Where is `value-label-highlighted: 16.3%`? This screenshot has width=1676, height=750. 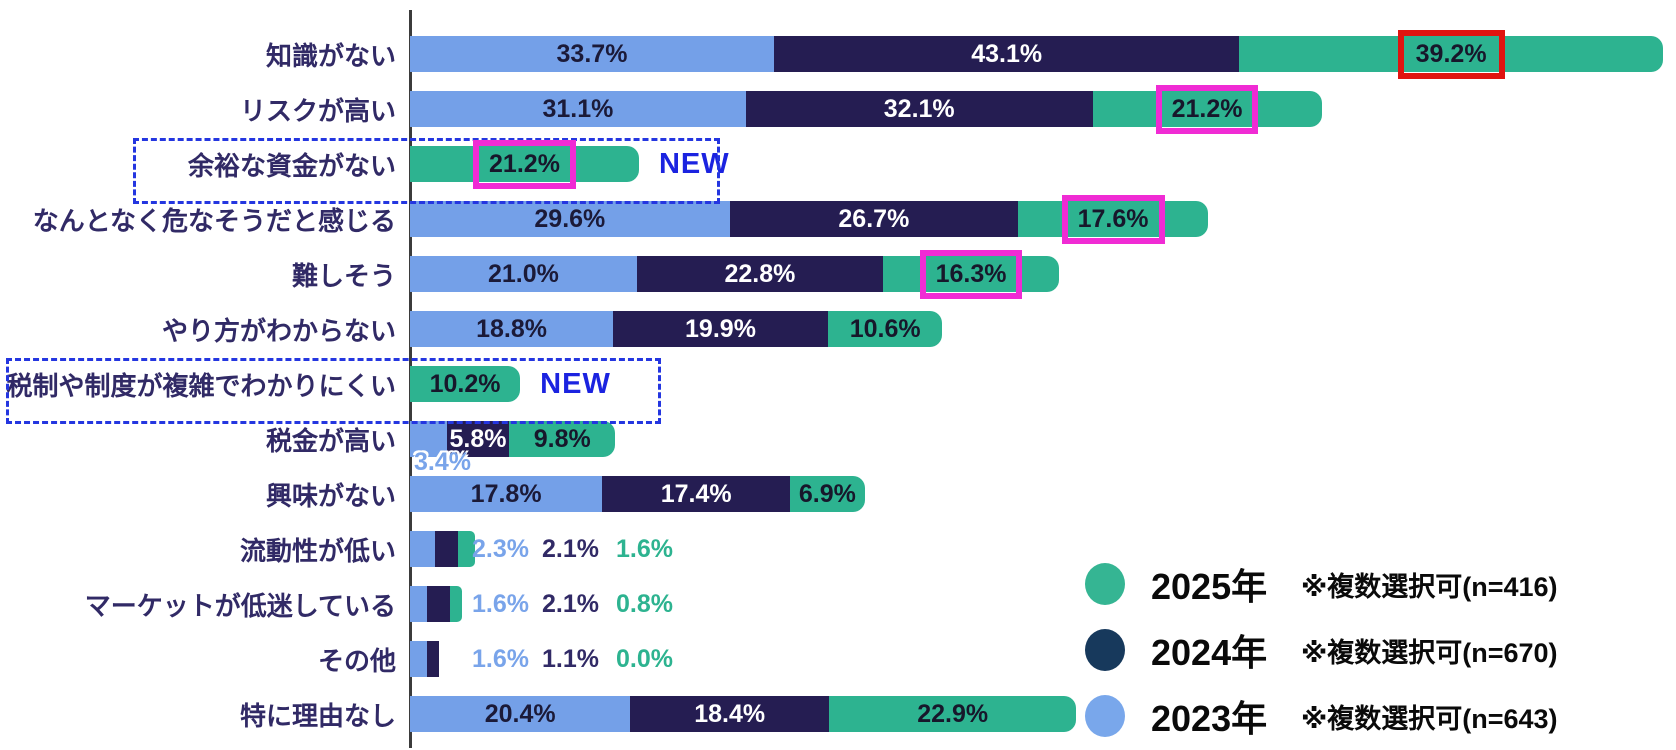 value-label-highlighted: 16.3% is located at coordinates (971, 274).